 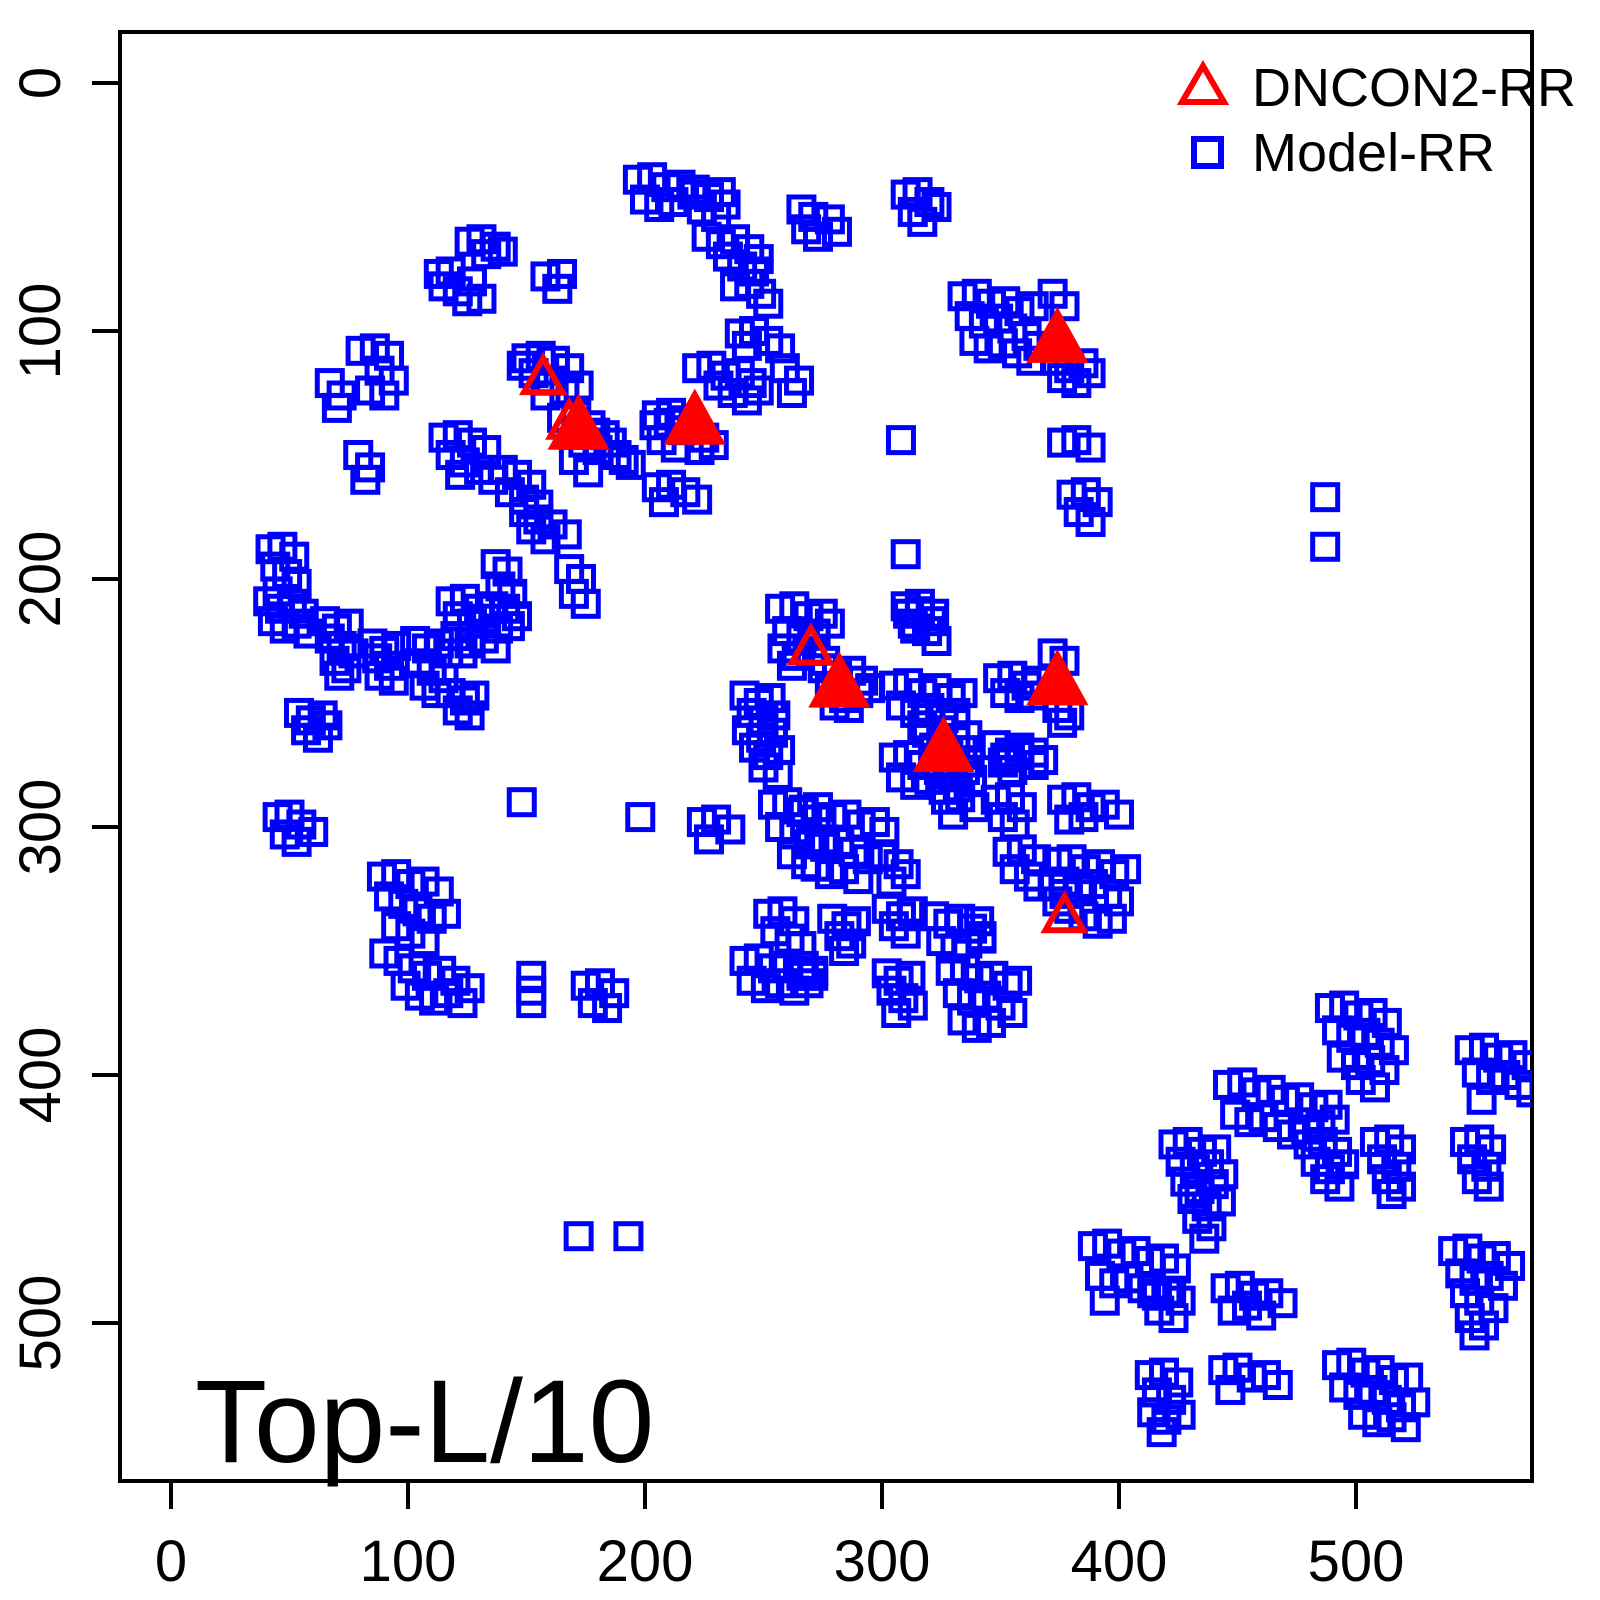 What do you see at coordinates (1414, 88) in the screenshot?
I see `legend-label-dncon2: DNCON2-RR` at bounding box center [1414, 88].